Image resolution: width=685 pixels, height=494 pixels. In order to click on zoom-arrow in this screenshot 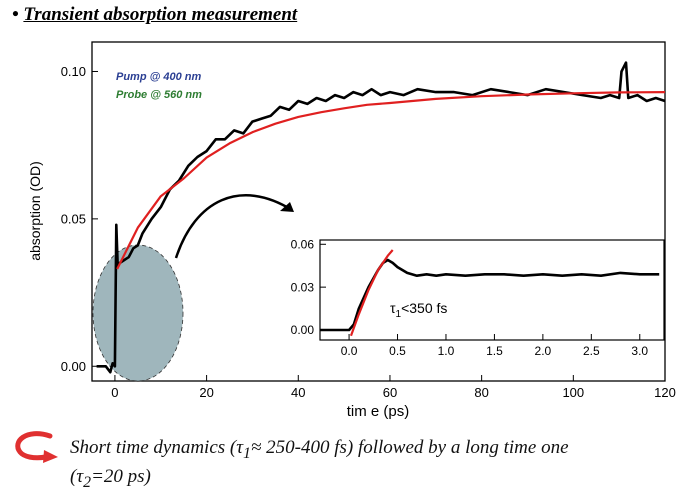, I will do `click(233, 226)`.